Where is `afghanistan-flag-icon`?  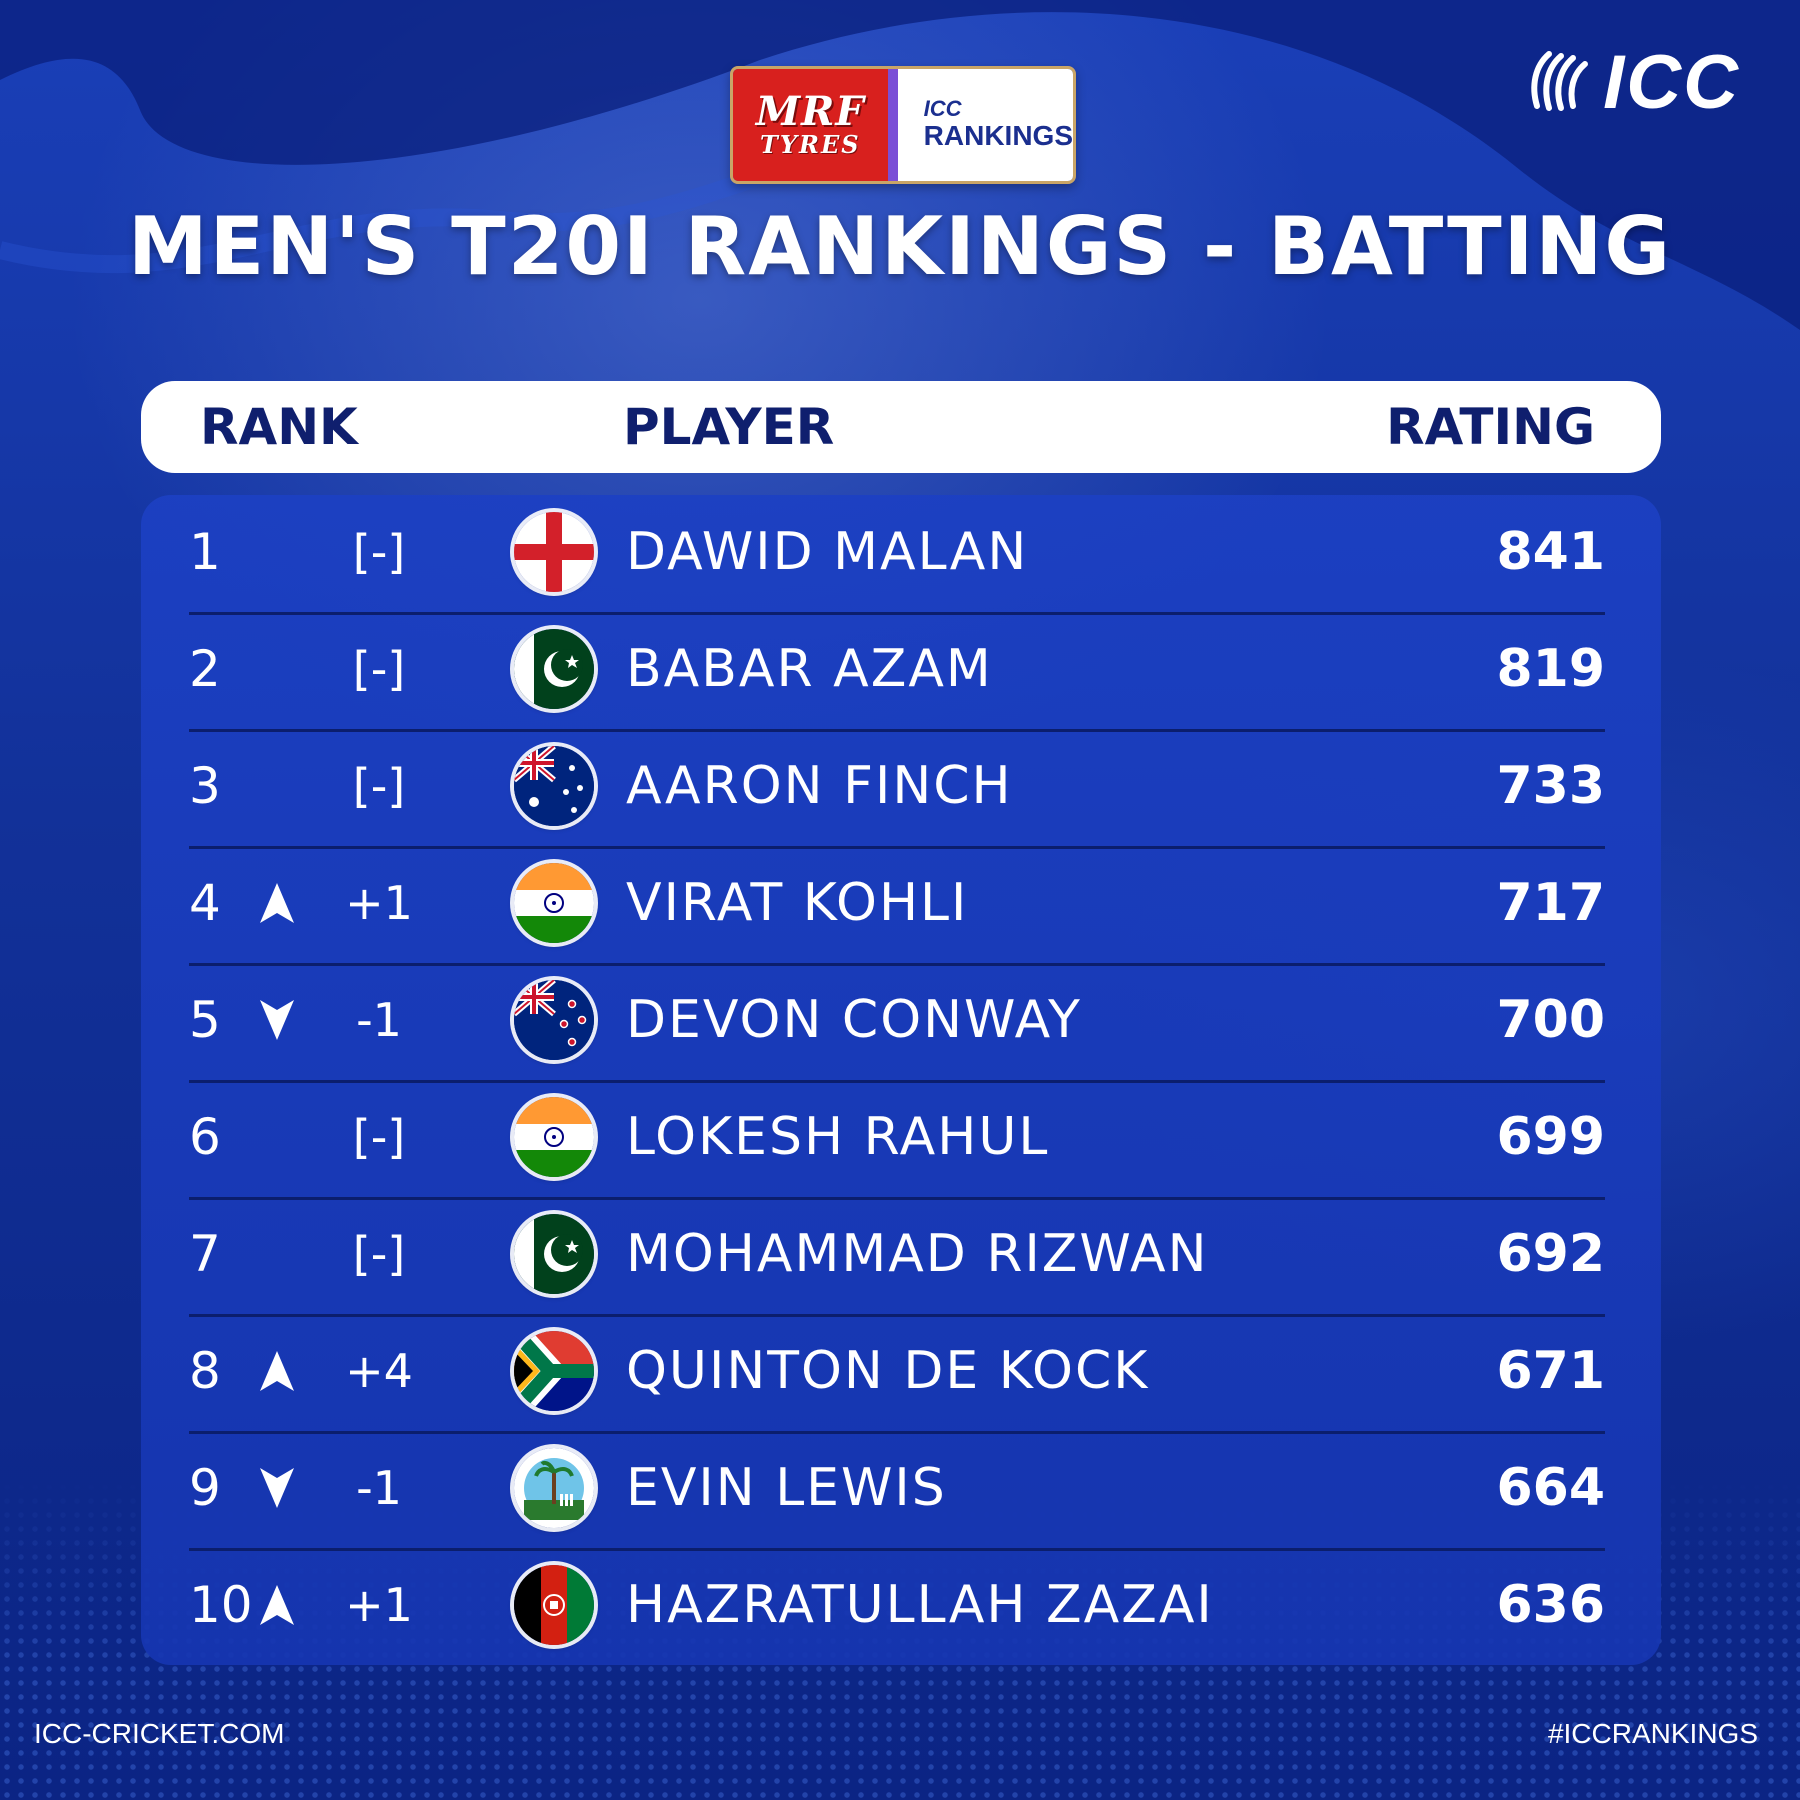 afghanistan-flag-icon is located at coordinates (554, 1605).